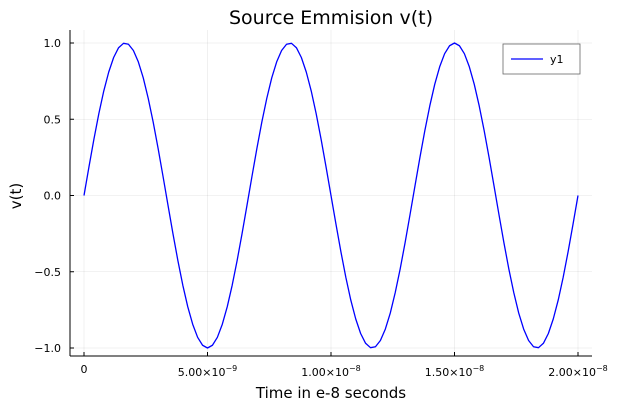 This screenshot has width=636, height=406. Describe the element at coordinates (331, 18) in the screenshot. I see `chart-title: Source Emmision v(t)` at that location.